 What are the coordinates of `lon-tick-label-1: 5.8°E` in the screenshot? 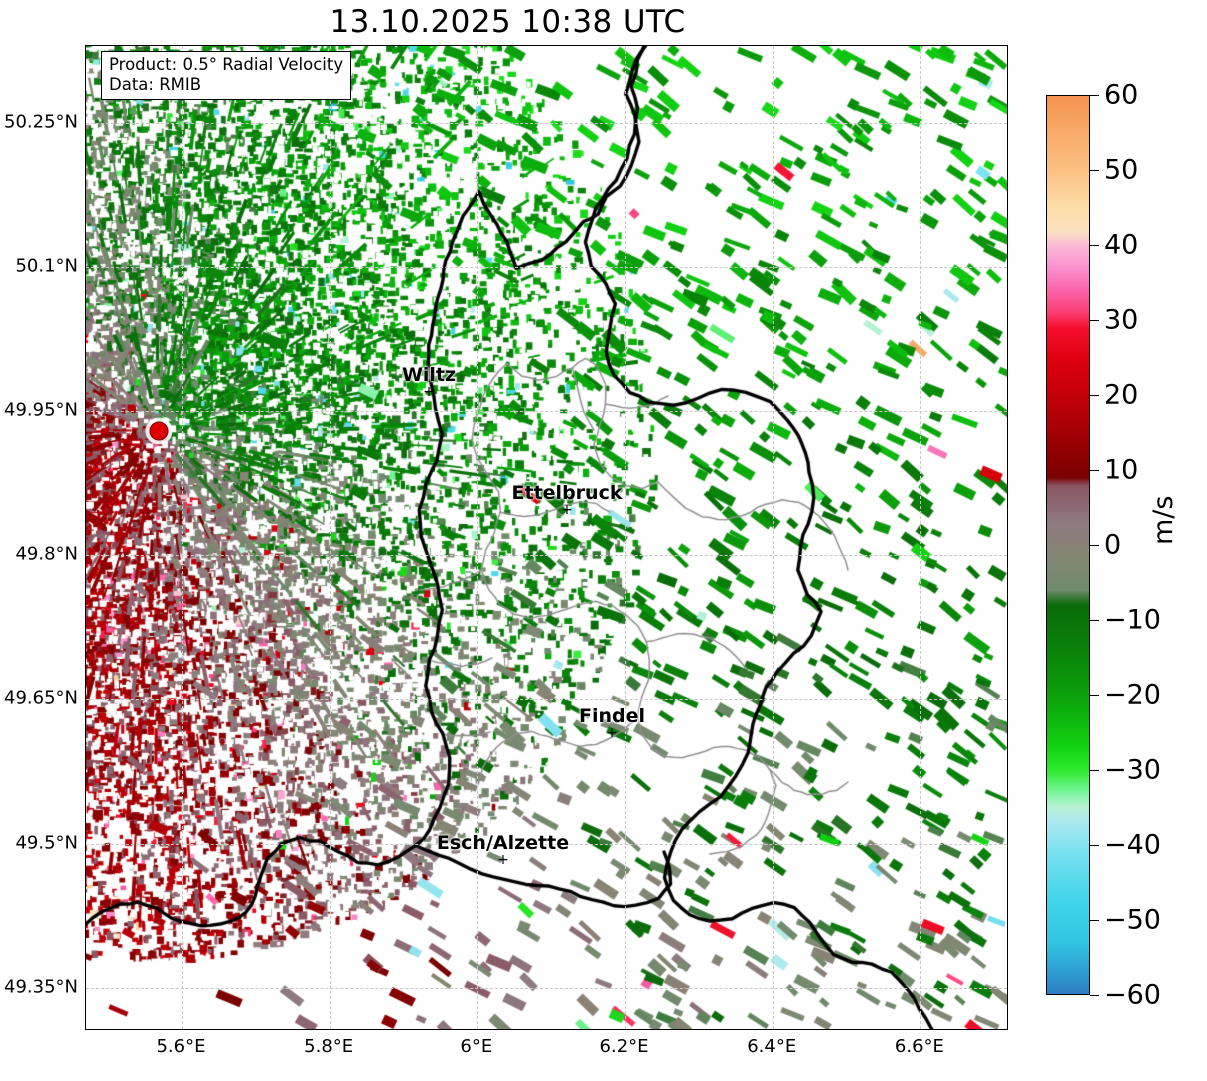 It's located at (329, 1046).